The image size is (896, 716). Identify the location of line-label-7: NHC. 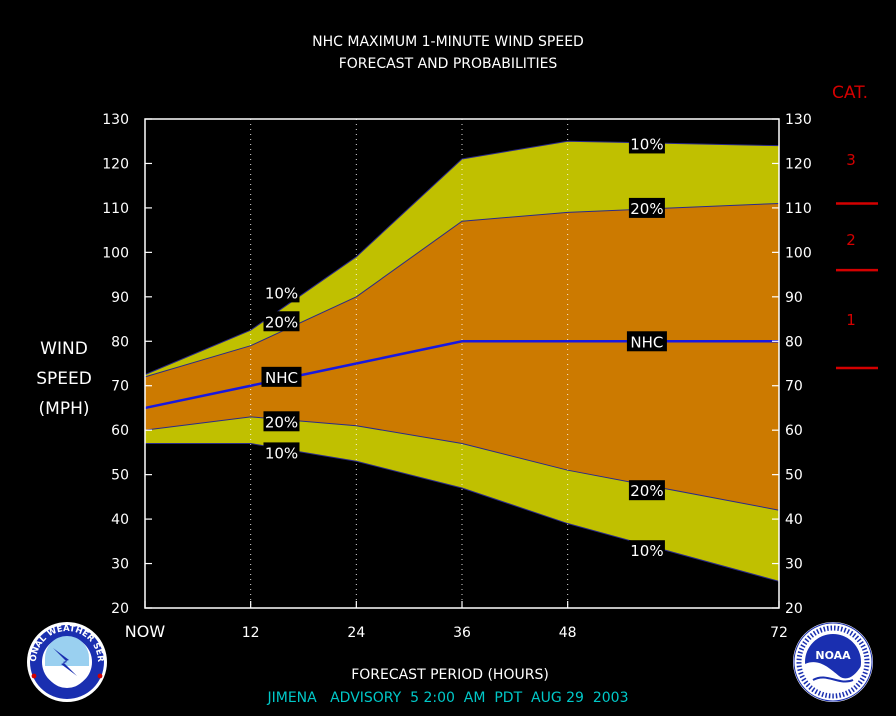
(646, 341).